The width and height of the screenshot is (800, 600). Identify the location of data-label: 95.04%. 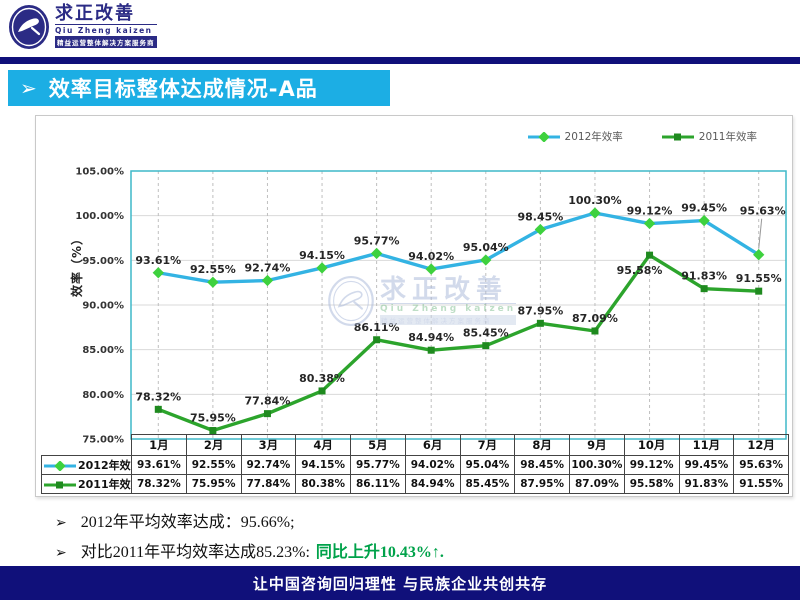
(486, 247).